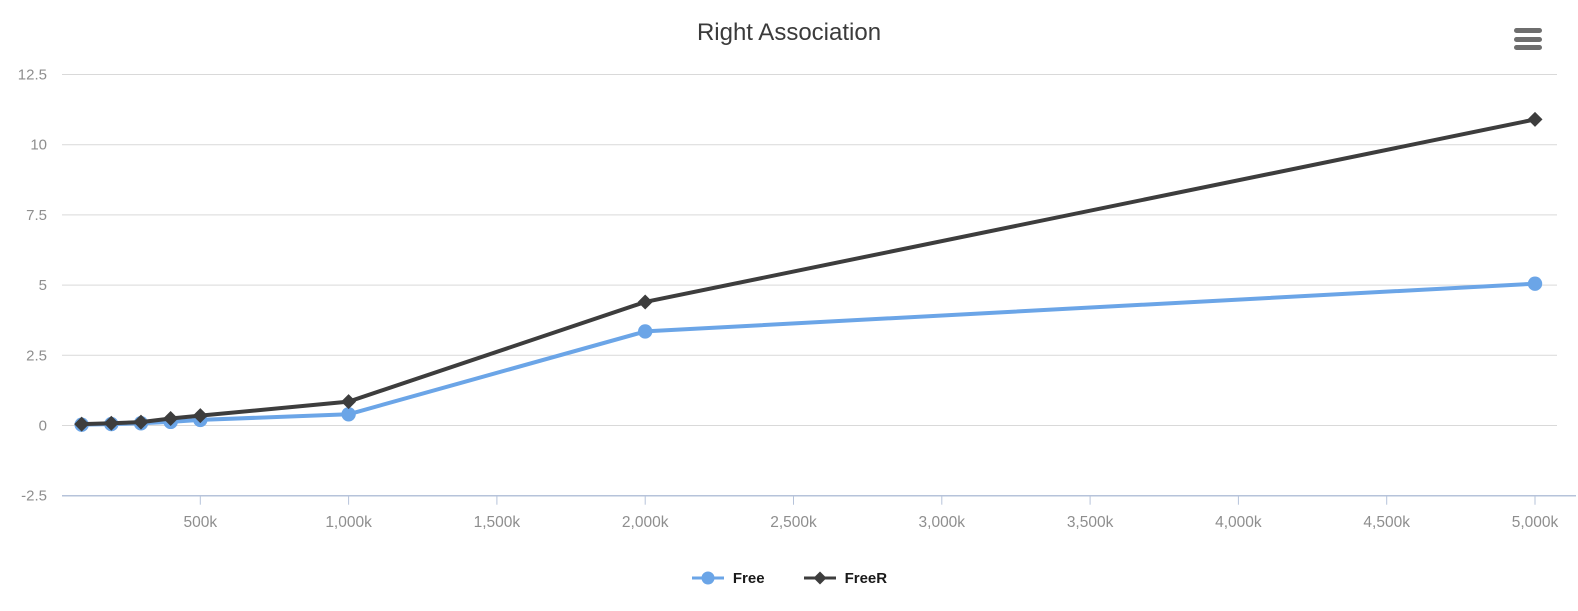 The height and width of the screenshot is (611, 1578). What do you see at coordinates (348, 522) in the screenshot?
I see `x-tick-label: 1,000k` at bounding box center [348, 522].